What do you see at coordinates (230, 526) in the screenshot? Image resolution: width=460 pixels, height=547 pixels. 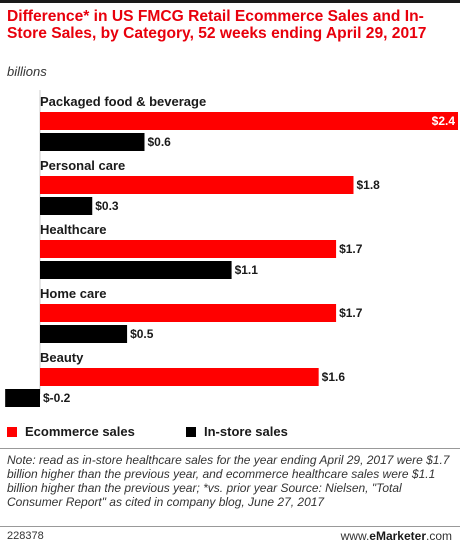 I see `footer-divider` at bounding box center [230, 526].